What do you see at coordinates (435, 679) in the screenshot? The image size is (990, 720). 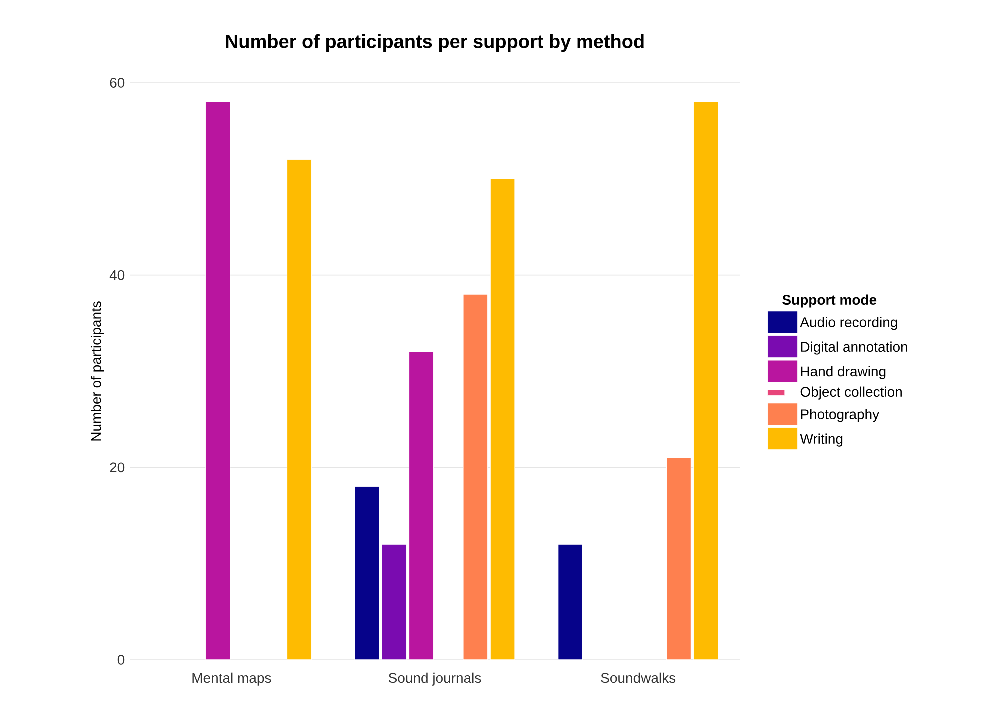 I see `x-tick-label: Sound journals` at bounding box center [435, 679].